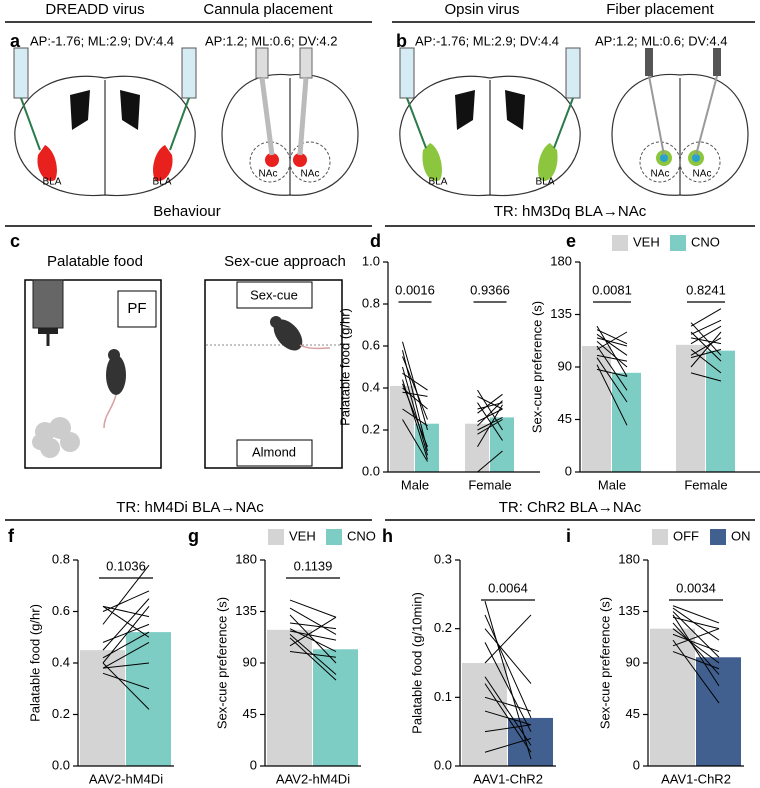 The height and width of the screenshot is (788, 760). I want to click on legend-label: OFF, so click(686, 535).